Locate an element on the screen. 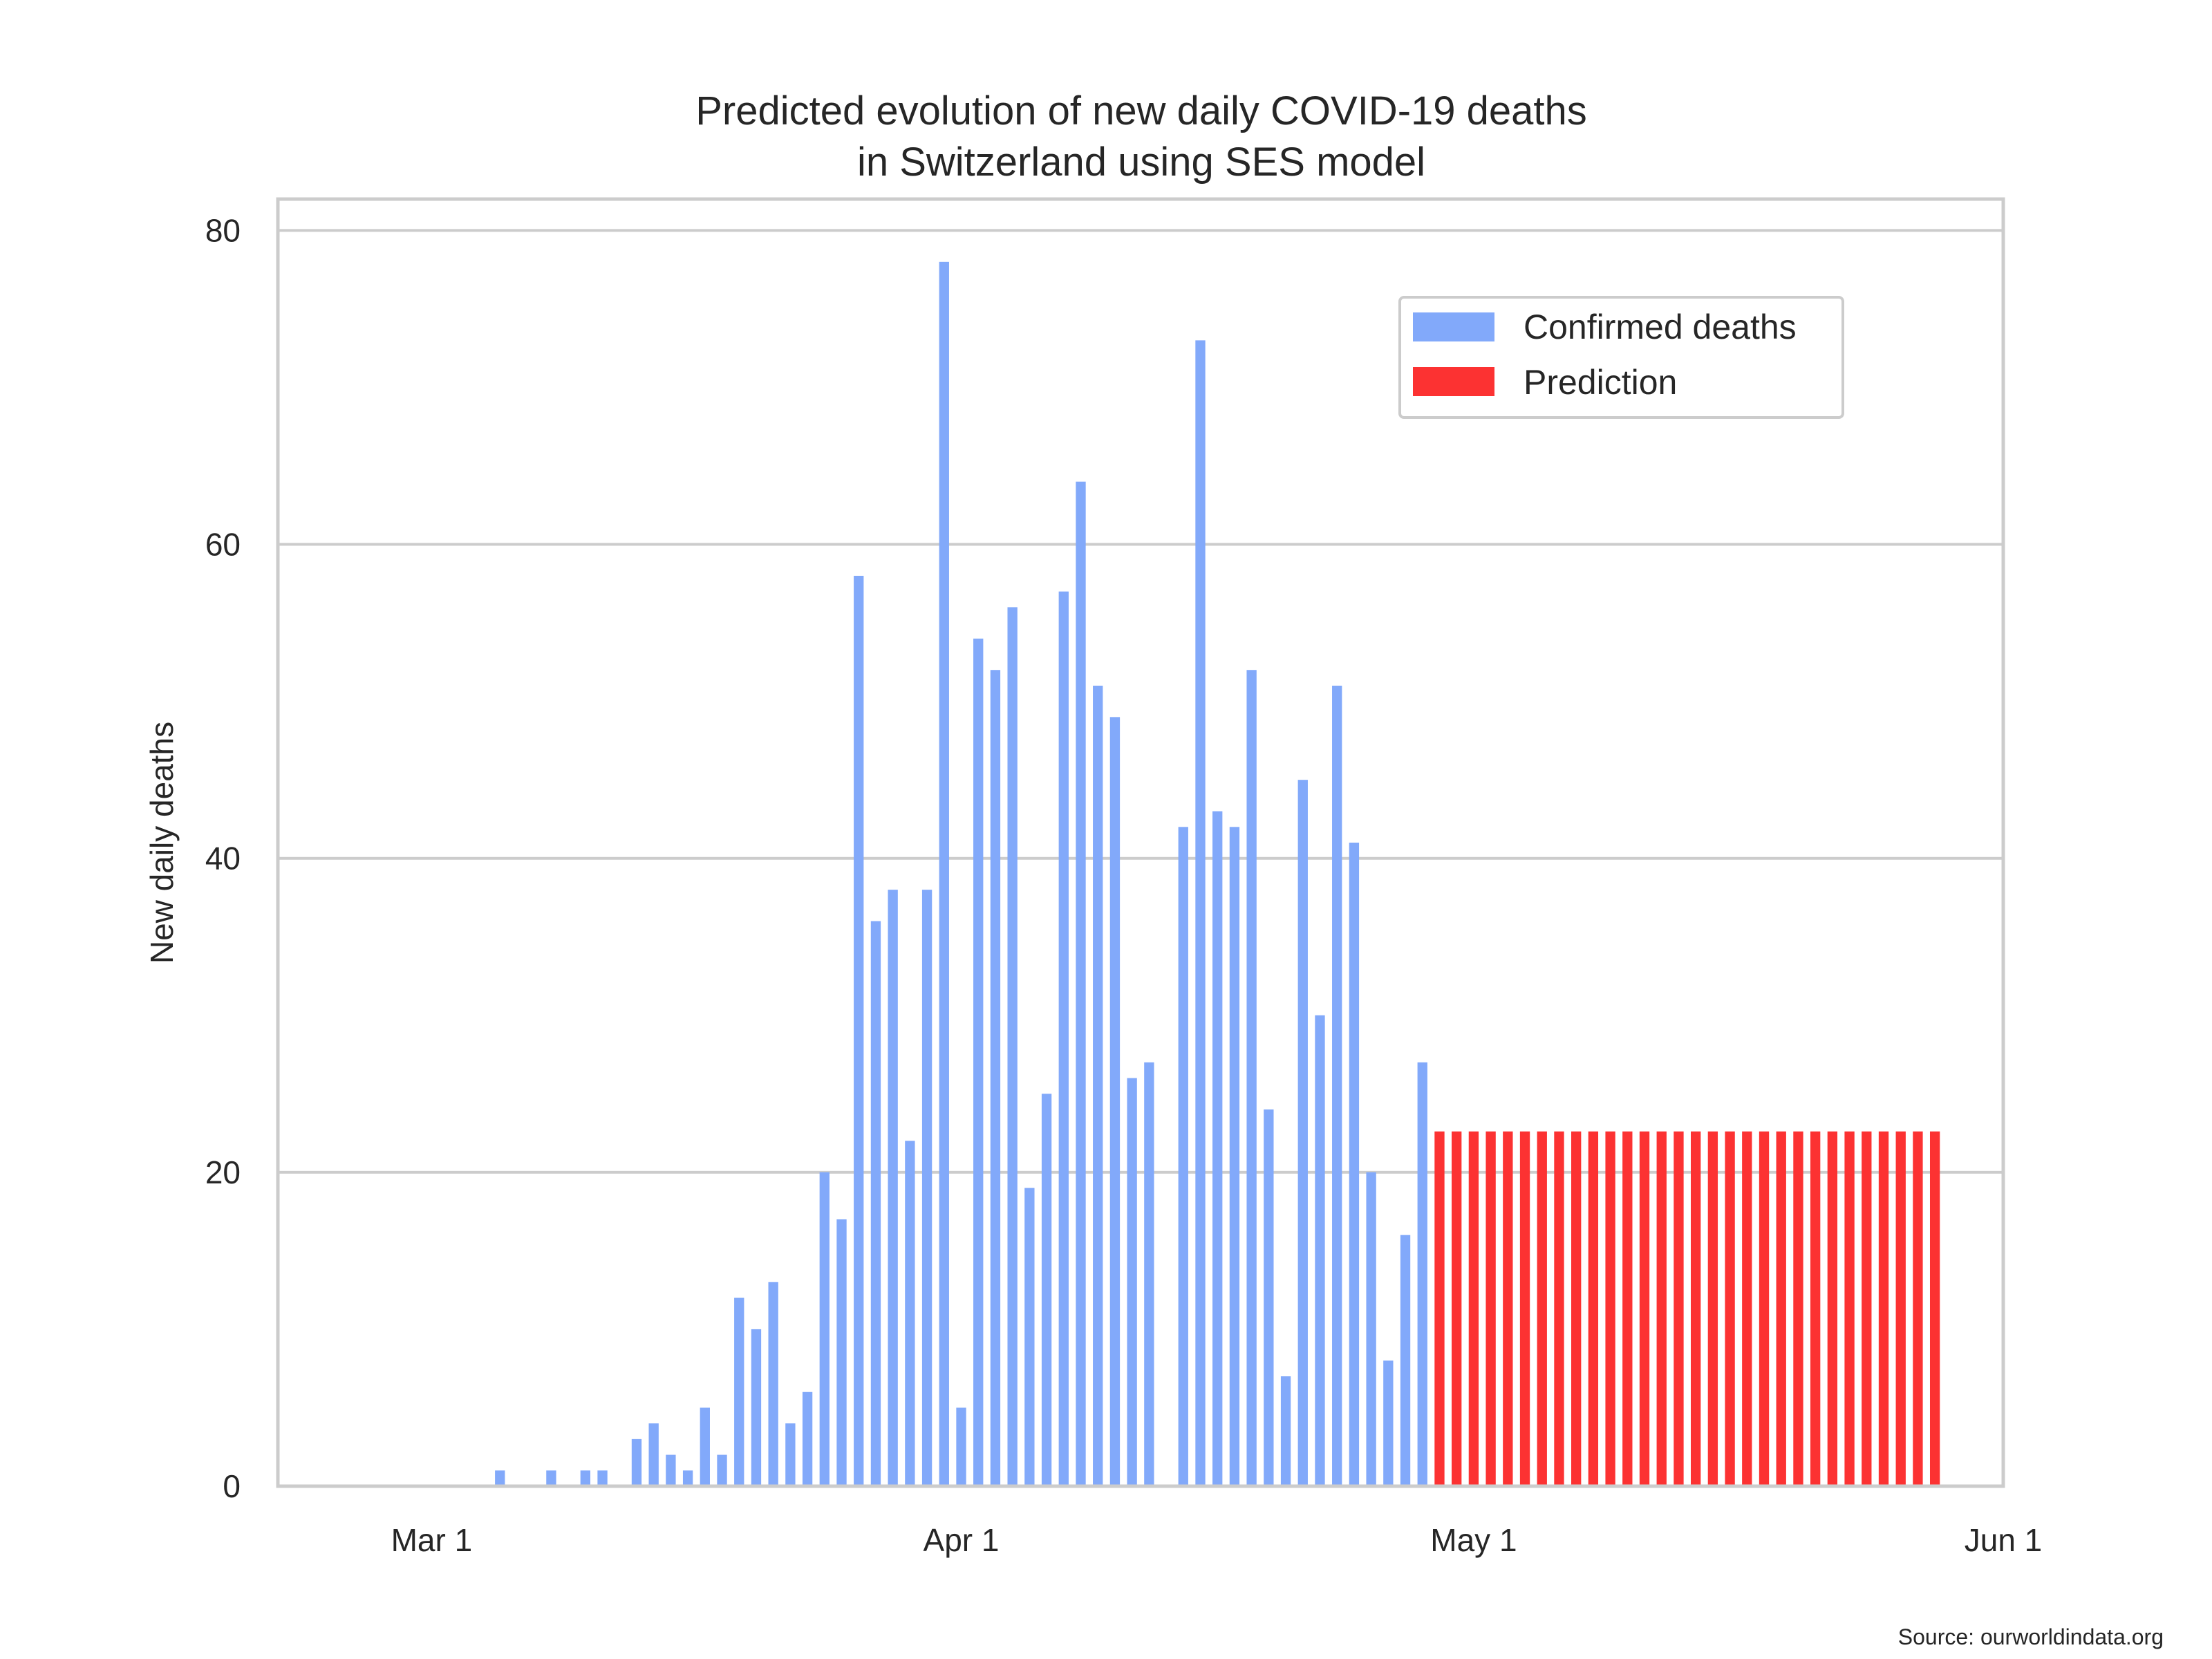  source-note: Source: ourworldindata.org is located at coordinates (2031, 1637).